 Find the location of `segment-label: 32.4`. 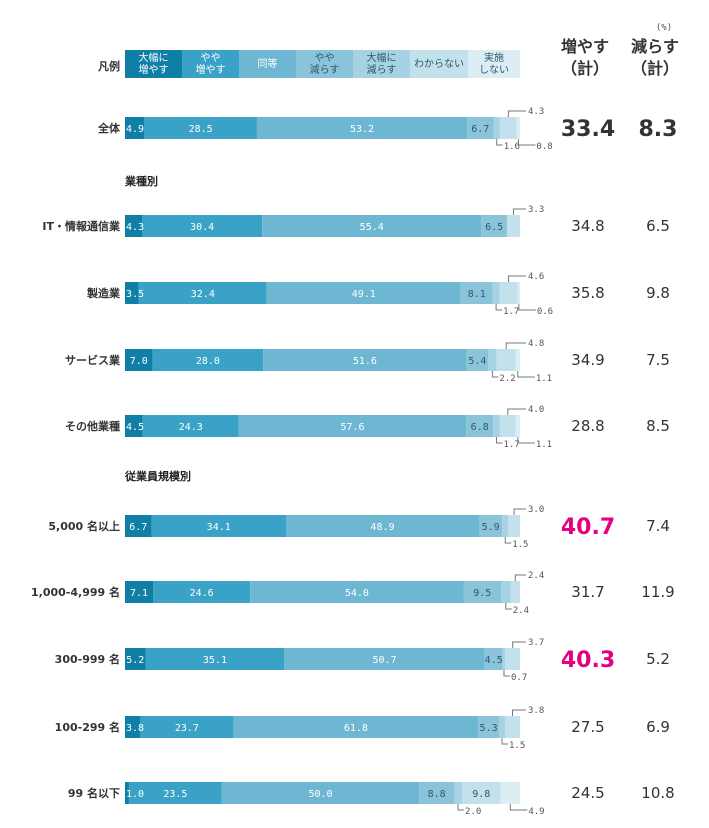

segment-label: 32.4 is located at coordinates (203, 294).